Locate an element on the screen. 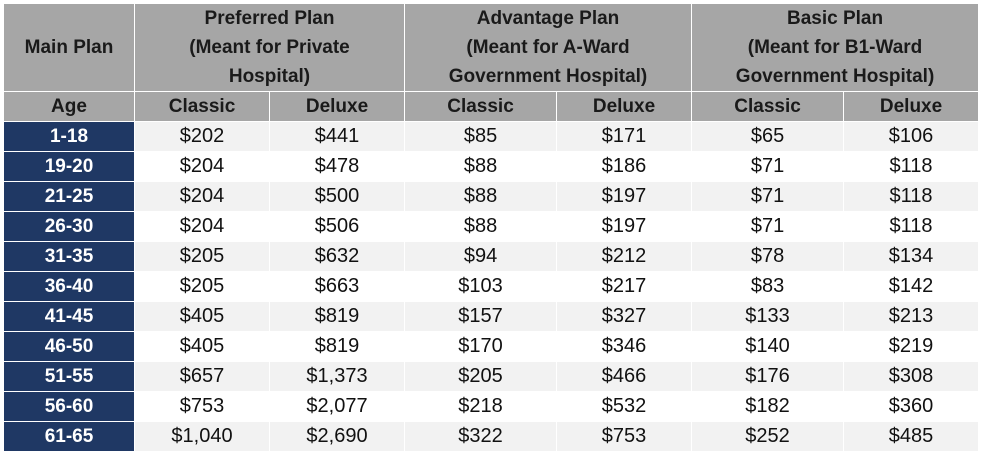  plan-name: Preferred Plan is located at coordinates (269, 18).